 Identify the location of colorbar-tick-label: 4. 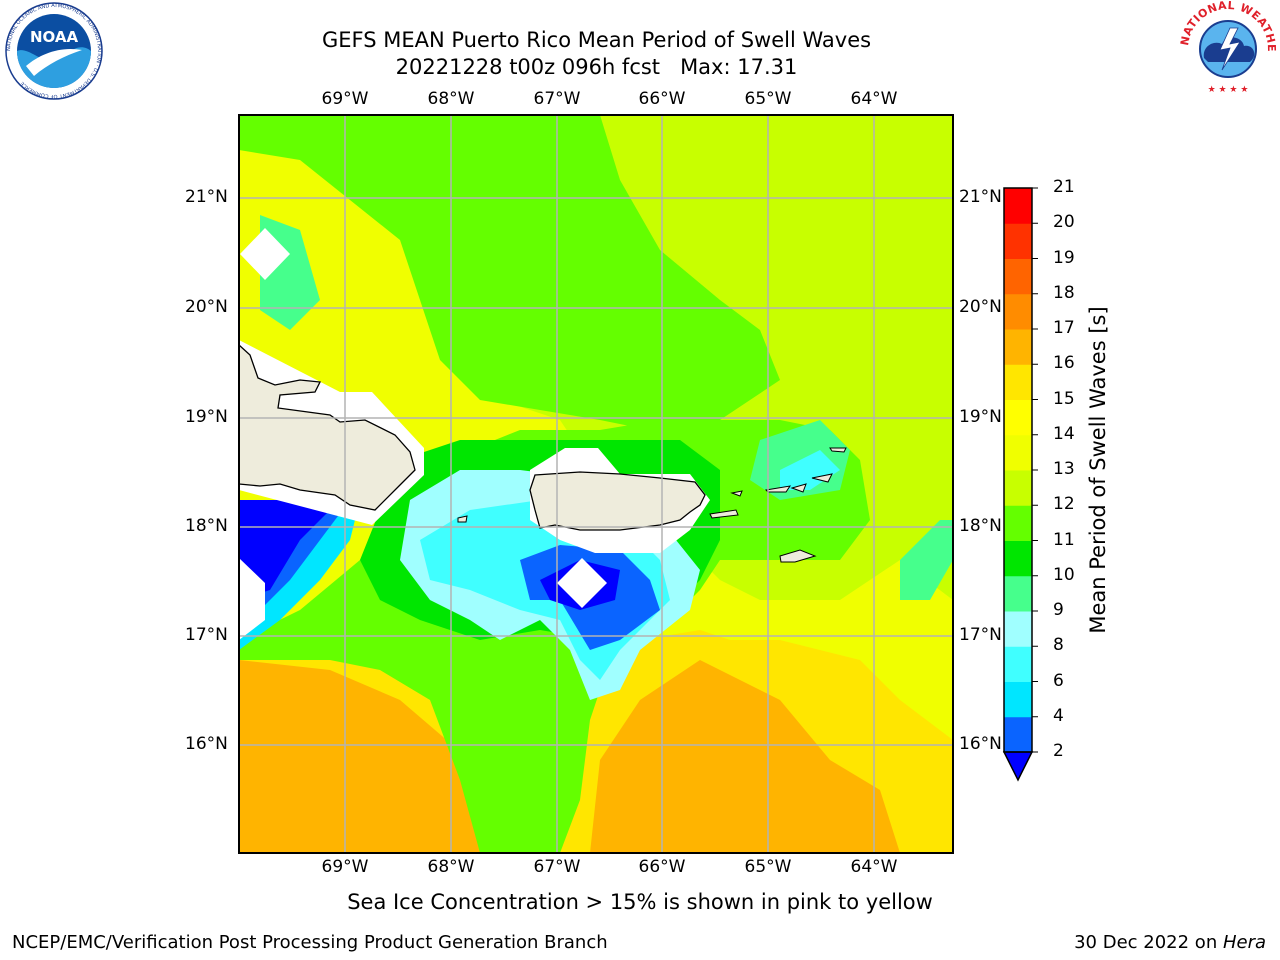
(1058, 715).